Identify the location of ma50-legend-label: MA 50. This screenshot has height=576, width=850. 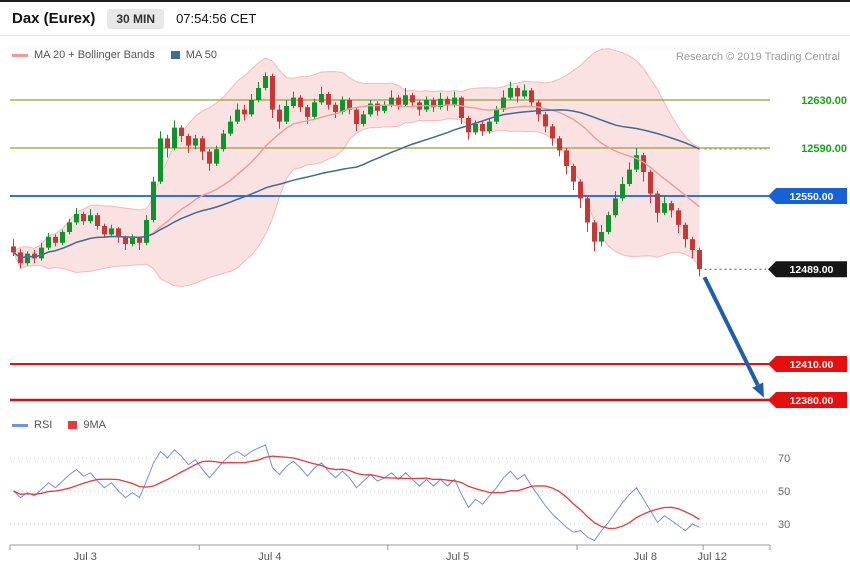
(201, 55).